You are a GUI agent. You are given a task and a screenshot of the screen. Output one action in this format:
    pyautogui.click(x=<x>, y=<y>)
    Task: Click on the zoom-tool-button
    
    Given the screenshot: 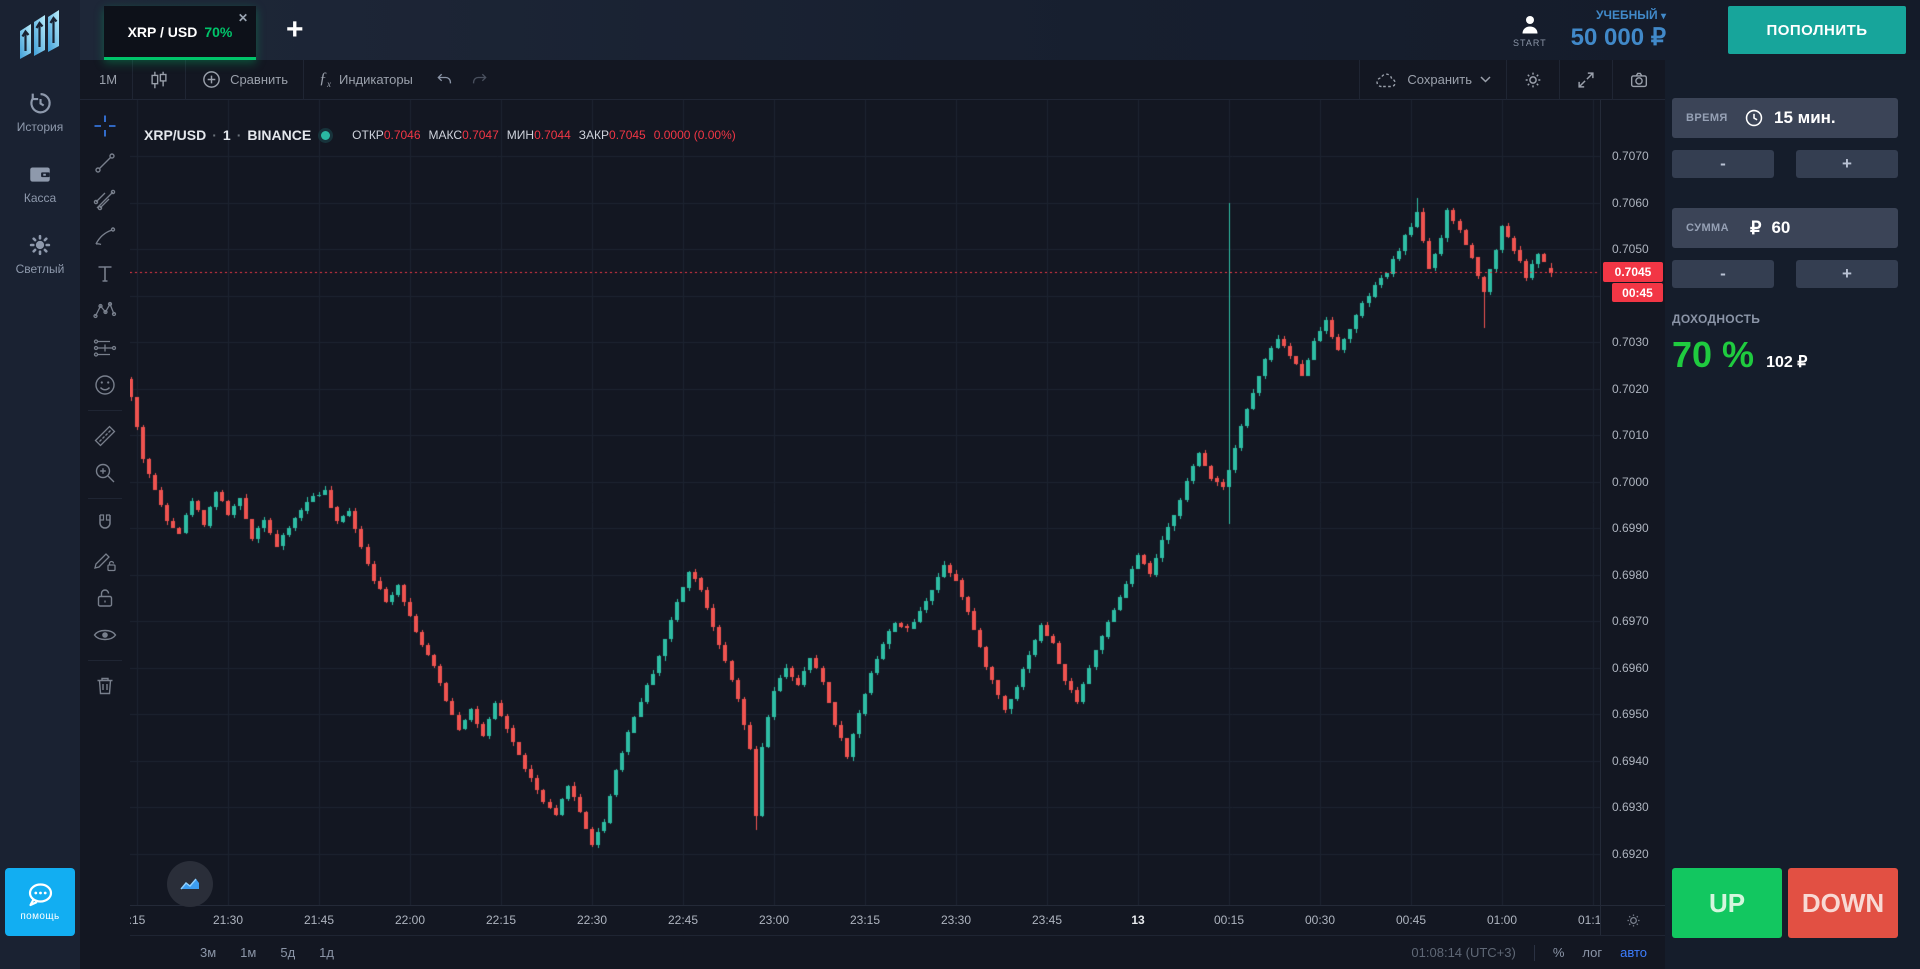 What is the action you would take?
    pyautogui.click(x=105, y=473)
    